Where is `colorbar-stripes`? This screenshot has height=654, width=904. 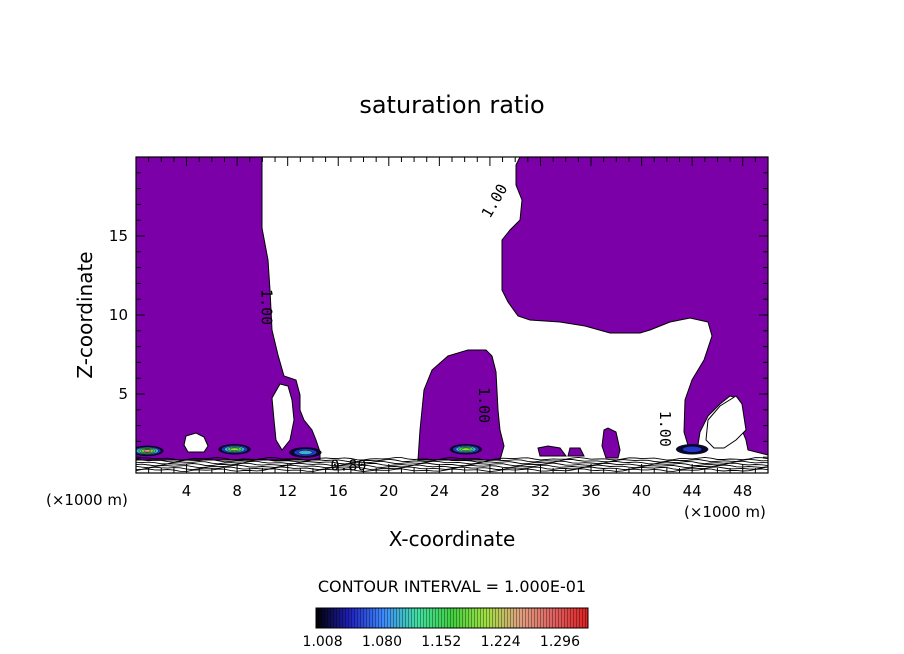
colorbar-stripes is located at coordinates (452, 618).